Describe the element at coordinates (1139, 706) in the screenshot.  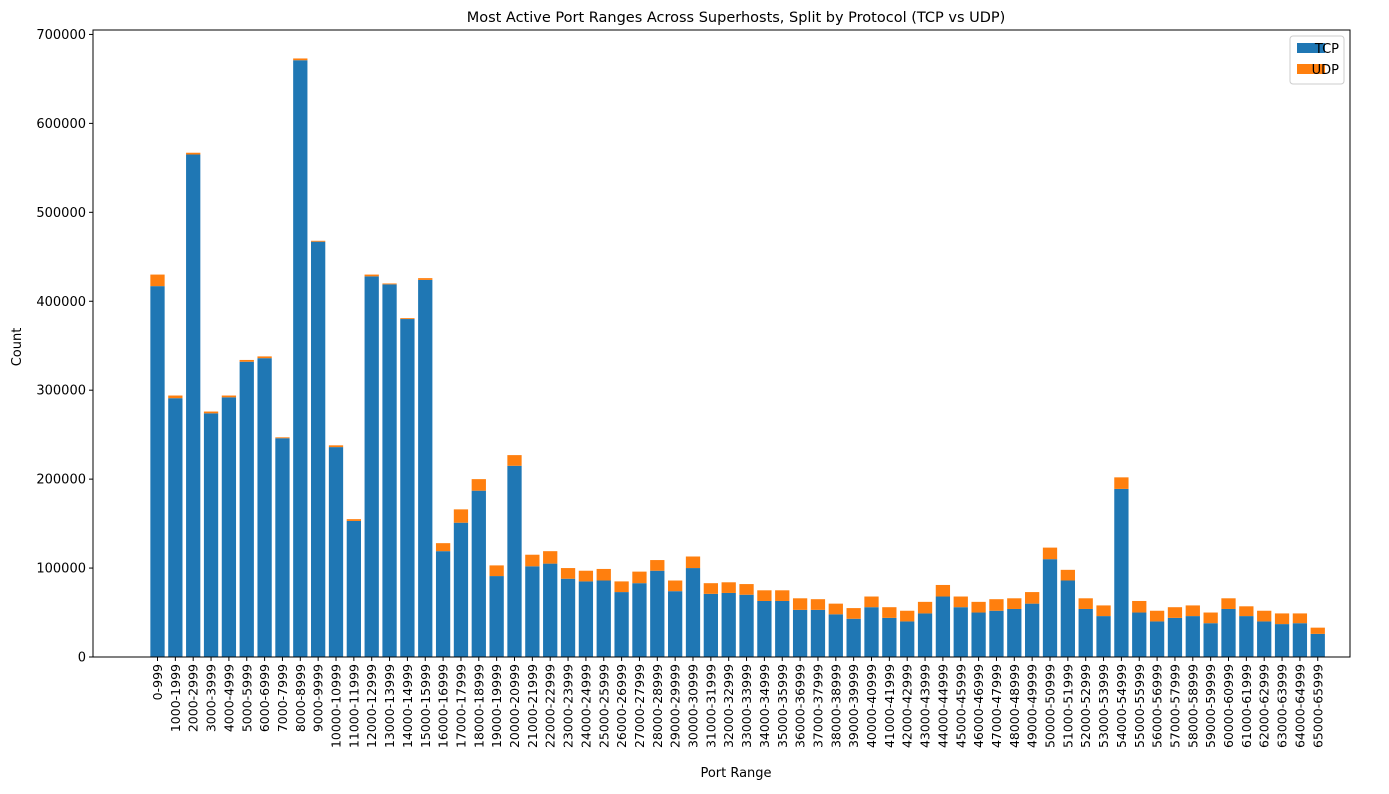
I see `x-tick-label: 55000-55999` at that location.